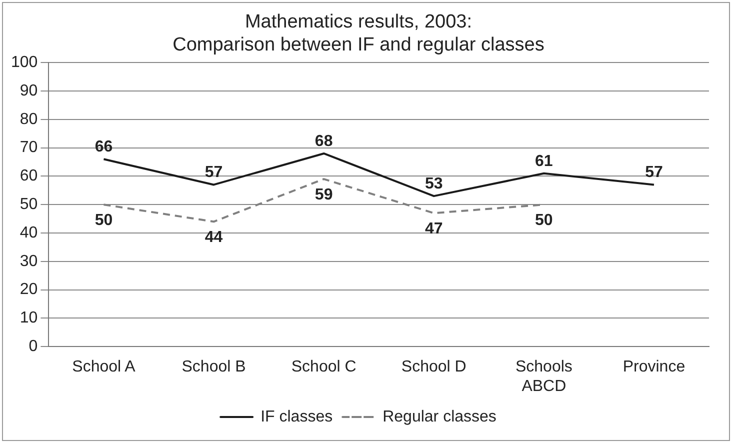  What do you see at coordinates (29, 119) in the screenshot?
I see `y-tick-label: 80` at bounding box center [29, 119].